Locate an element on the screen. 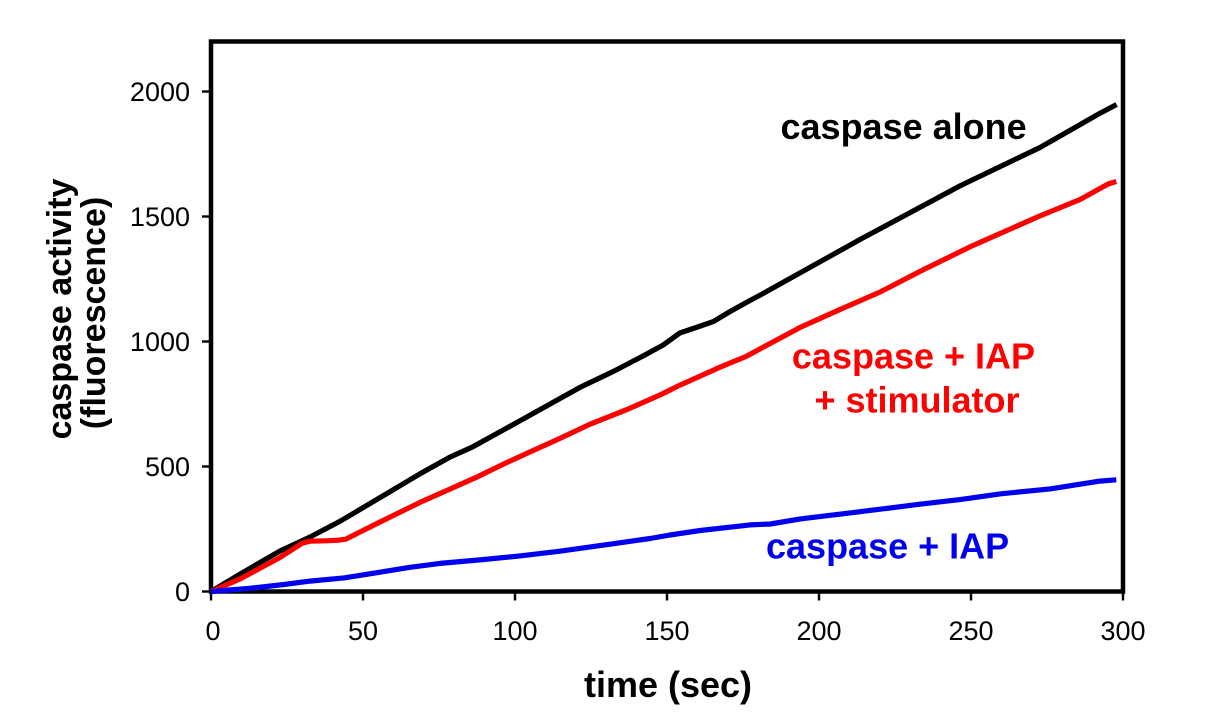  svg-text: caspase alone is located at coordinates (904, 126).